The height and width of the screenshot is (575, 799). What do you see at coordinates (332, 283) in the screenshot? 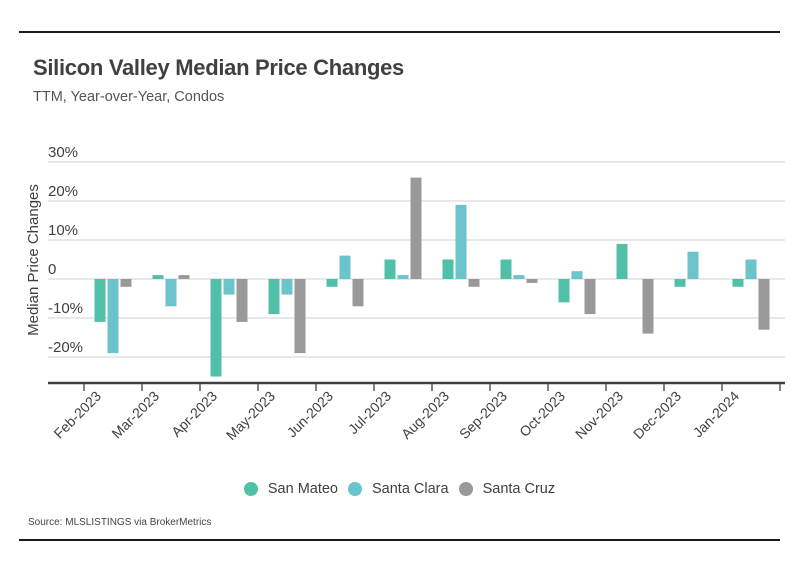
I see `bar-san-mateo-jun-2023` at bounding box center [332, 283].